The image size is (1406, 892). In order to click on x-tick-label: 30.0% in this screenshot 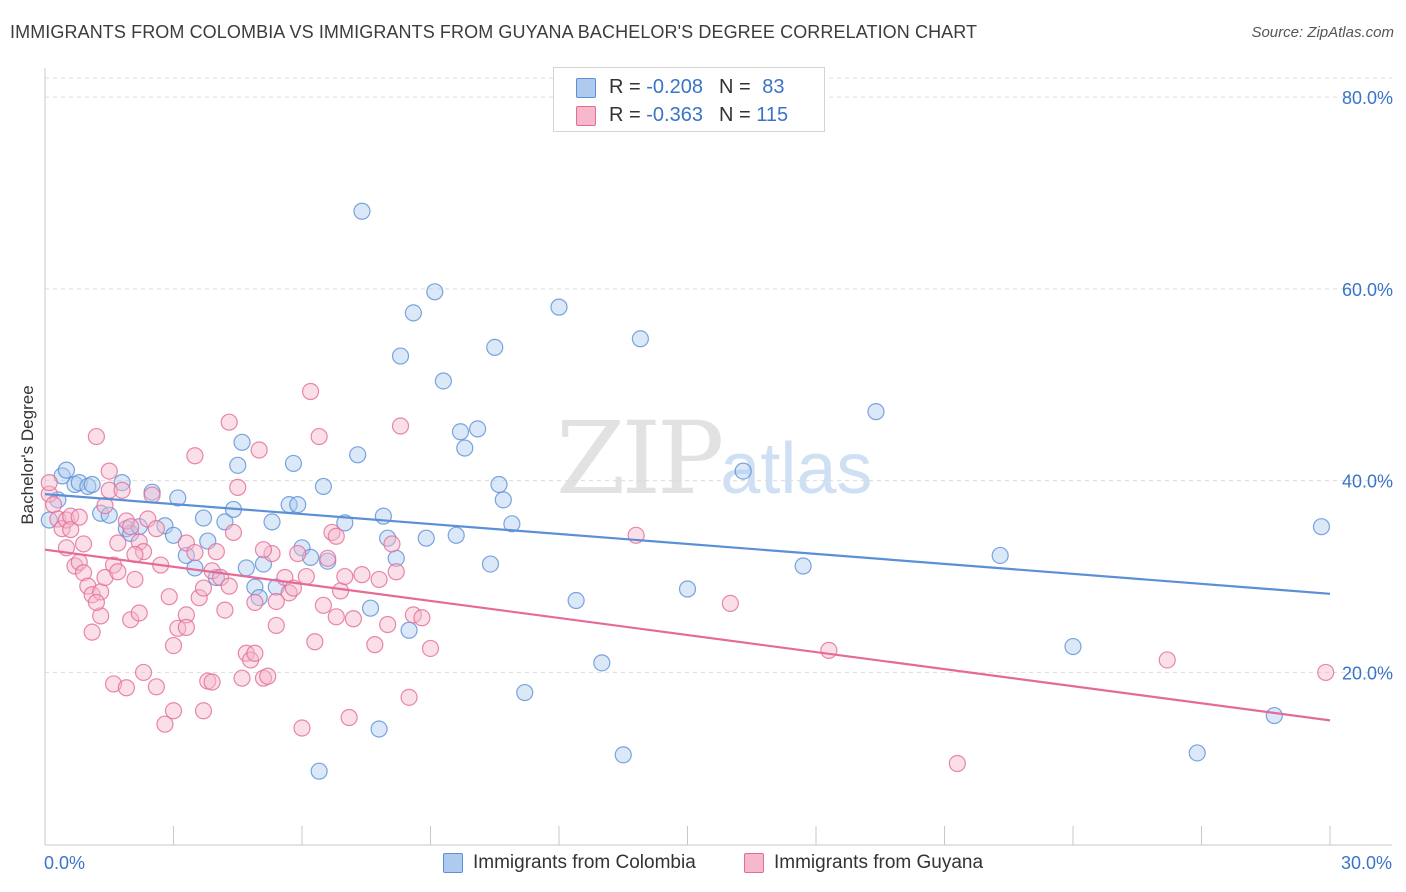, I will do `click(1366, 863)`.